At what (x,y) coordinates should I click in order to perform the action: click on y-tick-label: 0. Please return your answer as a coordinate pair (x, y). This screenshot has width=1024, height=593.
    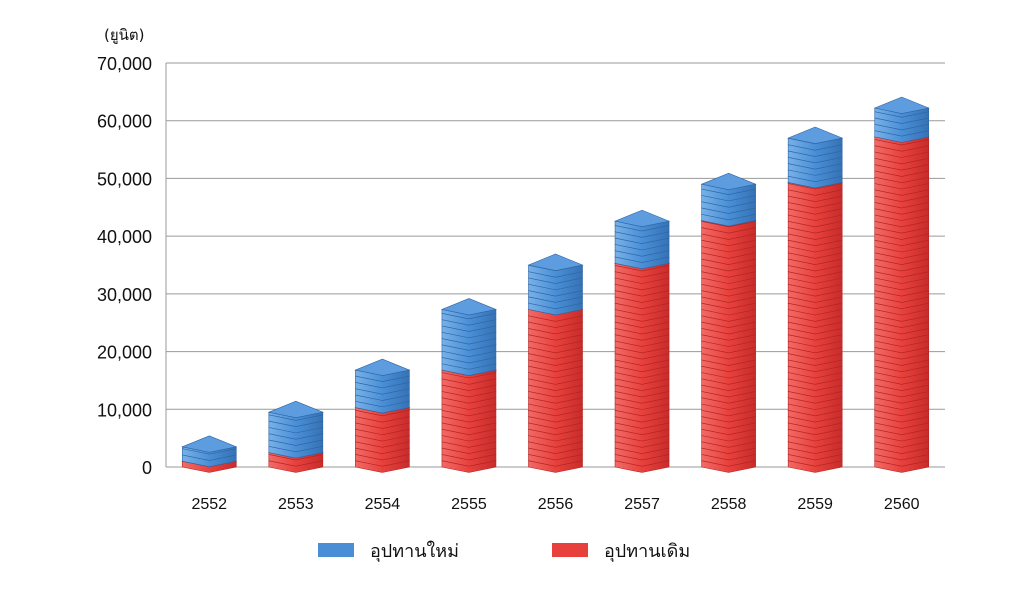
    Looking at the image, I should click on (147, 468).